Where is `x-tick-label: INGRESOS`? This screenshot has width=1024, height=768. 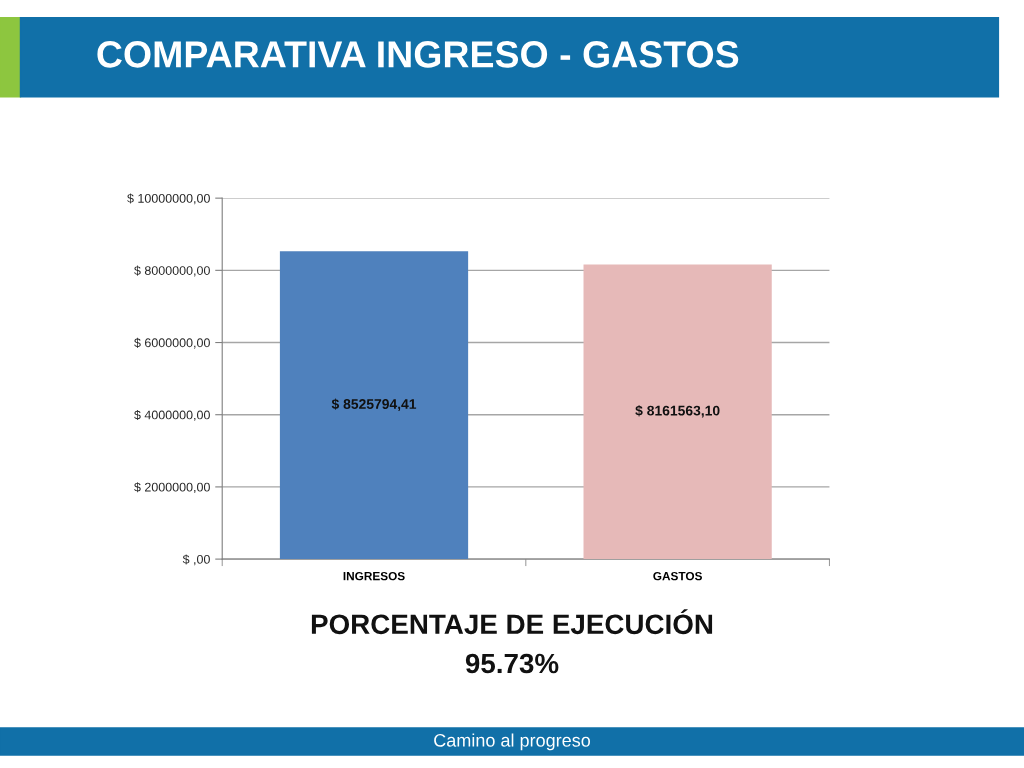 x-tick-label: INGRESOS is located at coordinates (374, 576).